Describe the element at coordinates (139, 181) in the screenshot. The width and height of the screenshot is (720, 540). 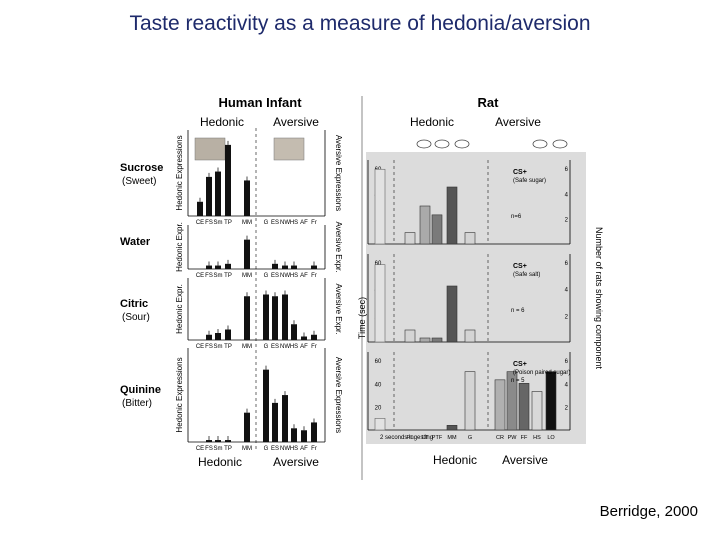
I see `infant-taste-sublabel: (Sweet)` at that location.